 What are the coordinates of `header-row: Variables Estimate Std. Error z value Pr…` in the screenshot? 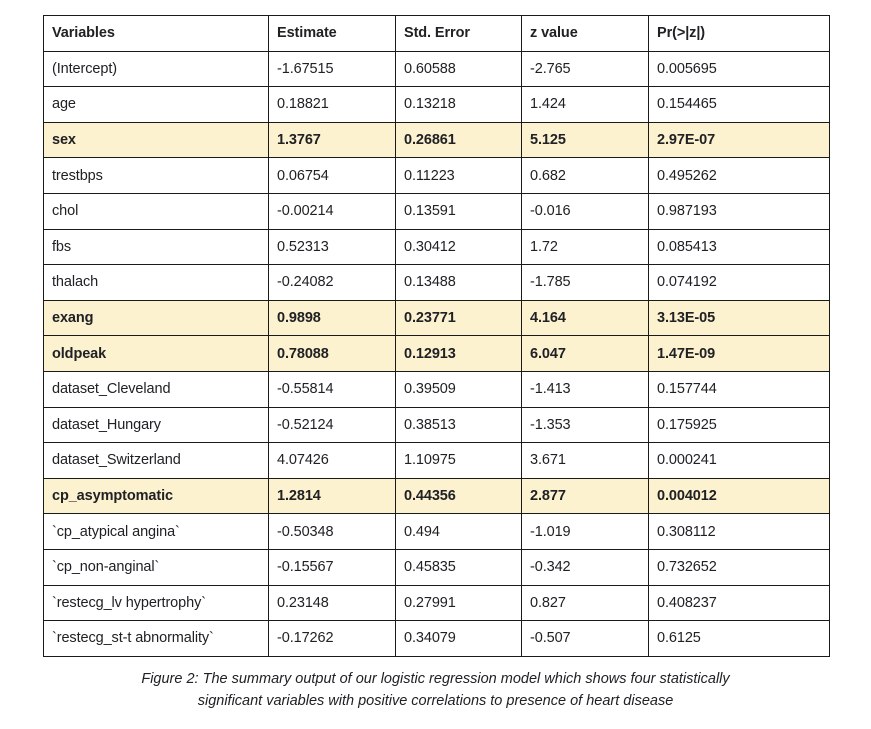 It's located at (436, 33).